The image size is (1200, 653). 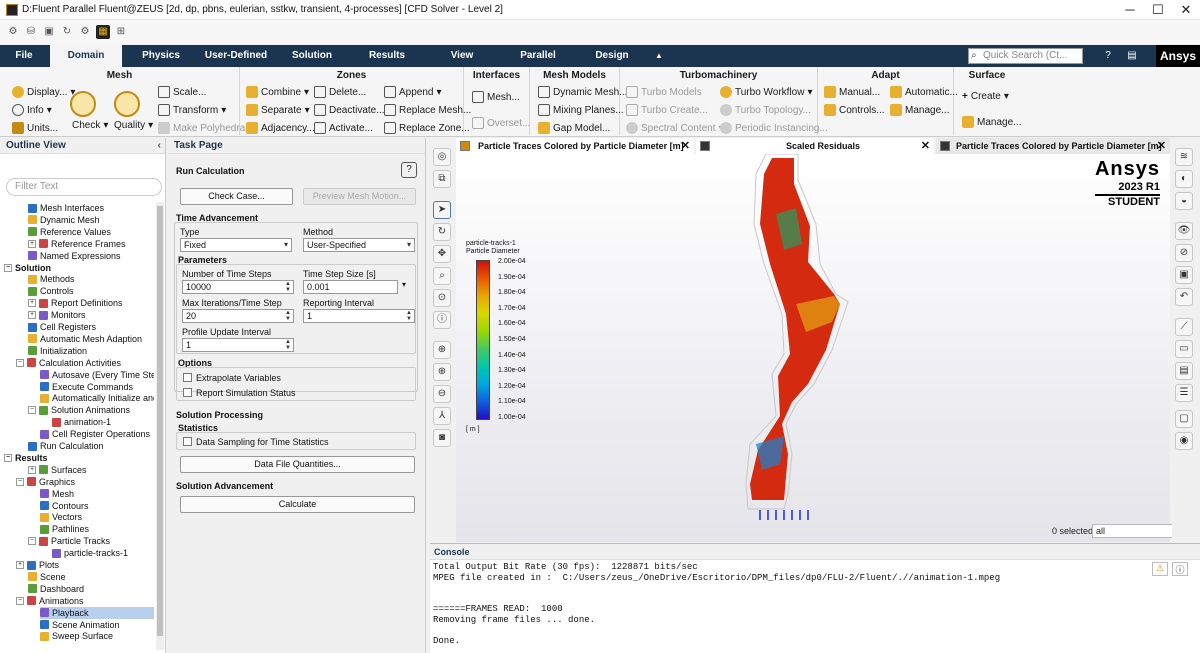 What do you see at coordinates (97, 375) in the screenshot?
I see `tree-item: Autosave (Every Time Steps)` at bounding box center [97, 375].